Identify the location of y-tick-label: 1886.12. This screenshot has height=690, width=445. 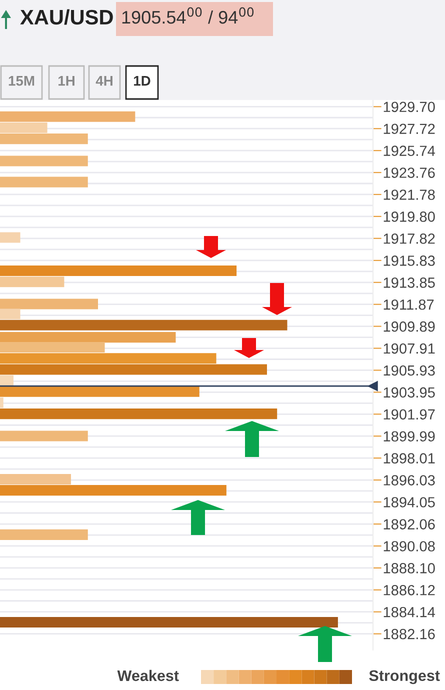
(409, 590).